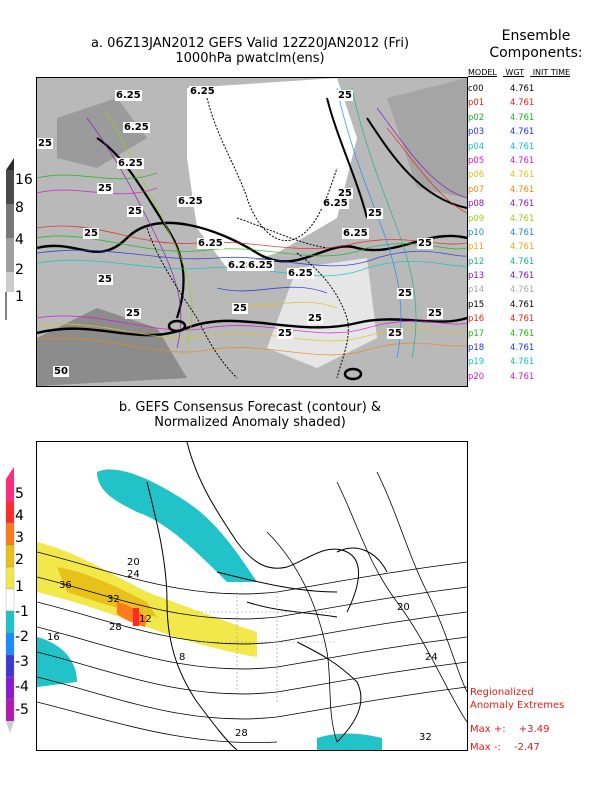 The image size is (600, 800). I want to click on member-name: p01, so click(476, 103).